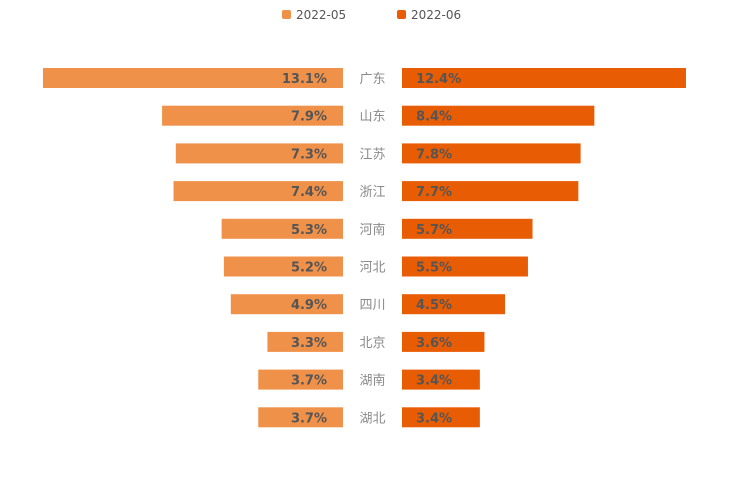 This screenshot has width=744, height=496. Describe the element at coordinates (434, 305) in the screenshot. I see `value-label-2022-06-row-6: 4.5%` at that location.